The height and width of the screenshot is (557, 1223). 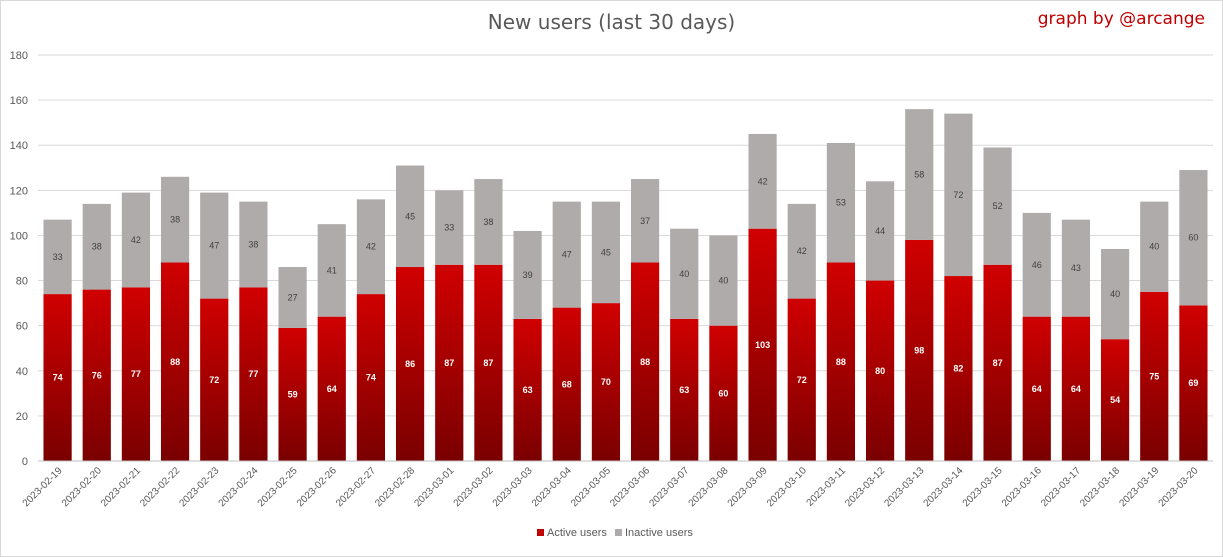 What do you see at coordinates (293, 297) in the screenshot?
I see `data-label-inactive: 27` at bounding box center [293, 297].